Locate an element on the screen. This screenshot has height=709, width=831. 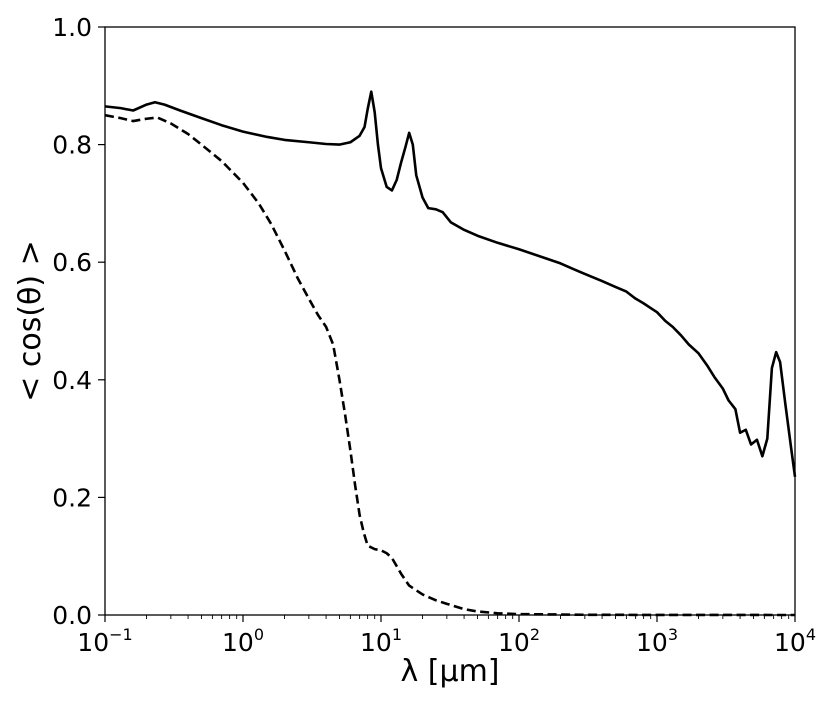
x-tick-label: 10² is located at coordinates (519, 641).